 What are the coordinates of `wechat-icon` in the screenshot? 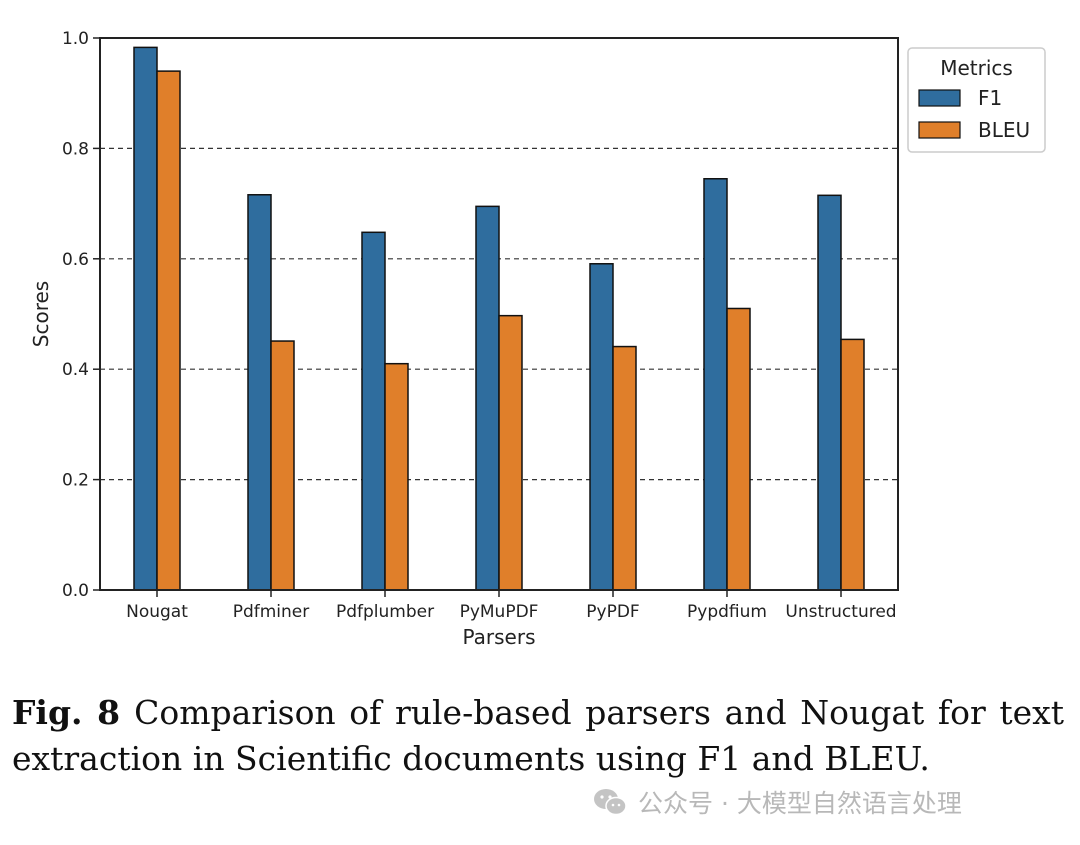 It's located at (610, 802).